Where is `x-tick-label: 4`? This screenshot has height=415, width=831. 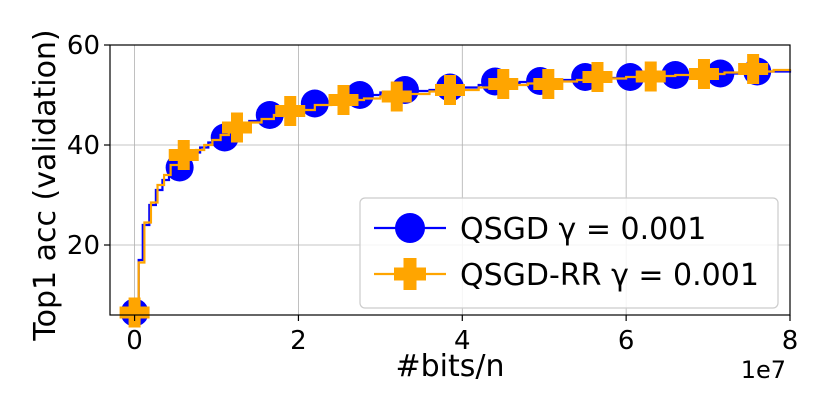
x-tick-label: 4 is located at coordinates (462, 341).